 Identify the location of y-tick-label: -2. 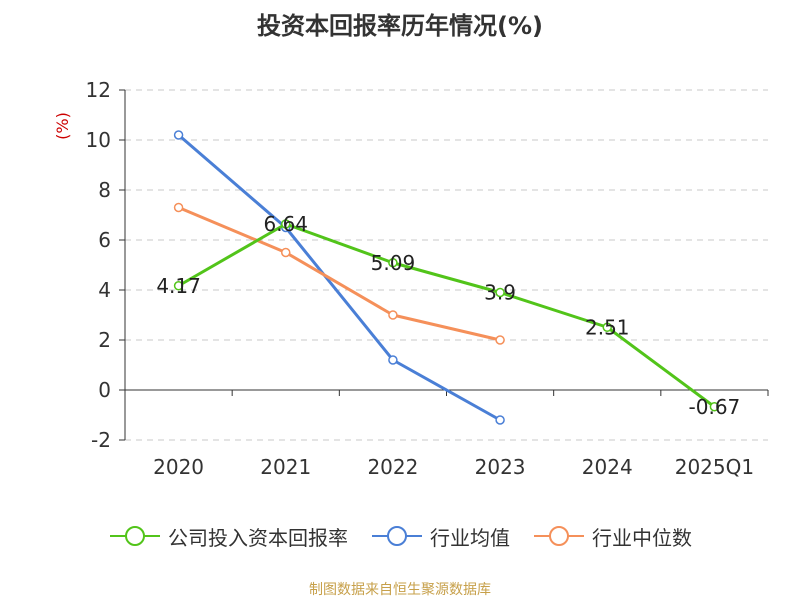
(101, 440).